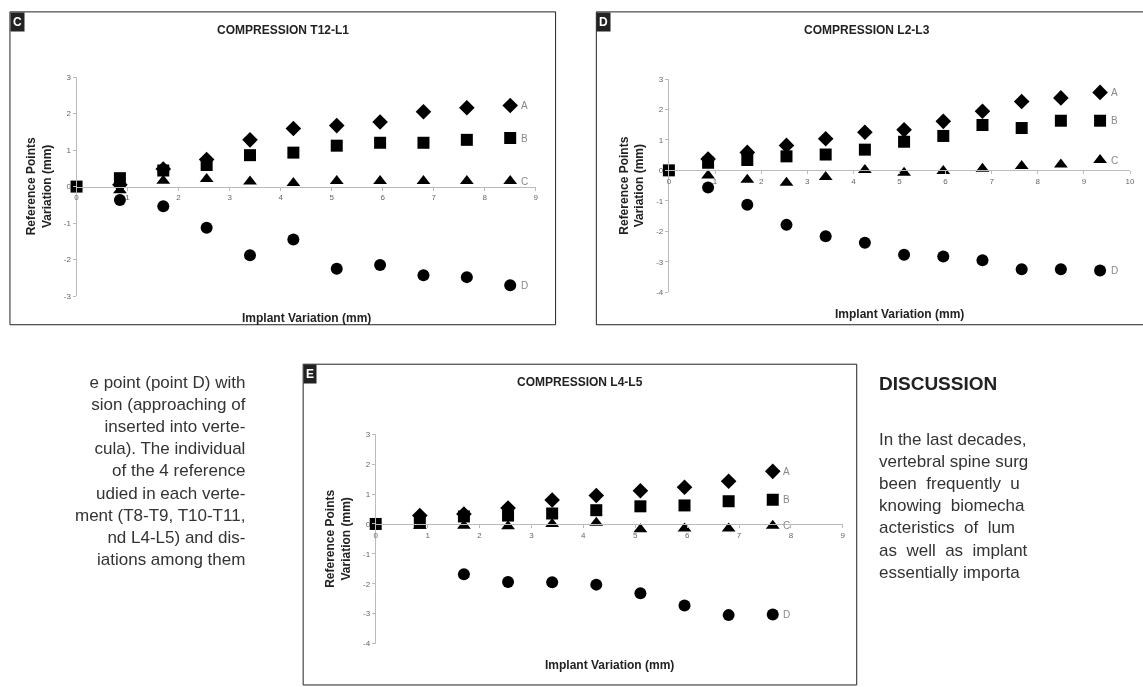 The width and height of the screenshot is (1143, 687). Describe the element at coordinates (1130, 181) in the screenshot. I see `x-tick-label: 10` at that location.